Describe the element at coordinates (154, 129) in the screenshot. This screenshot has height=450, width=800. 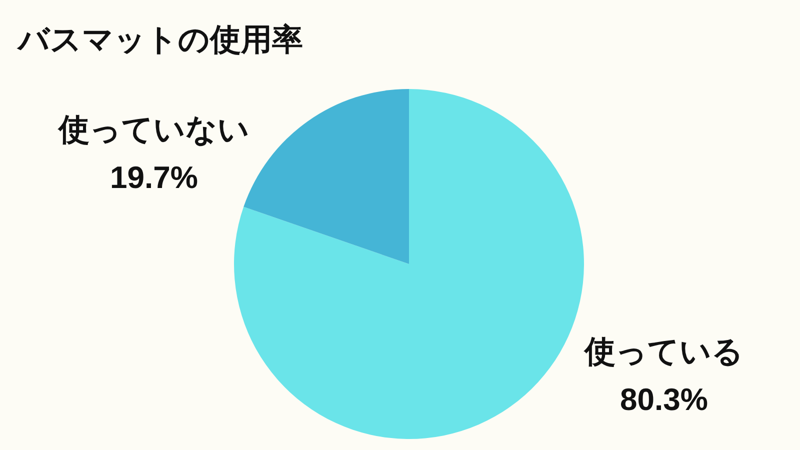
I see `slice-label: 使っていない` at that location.